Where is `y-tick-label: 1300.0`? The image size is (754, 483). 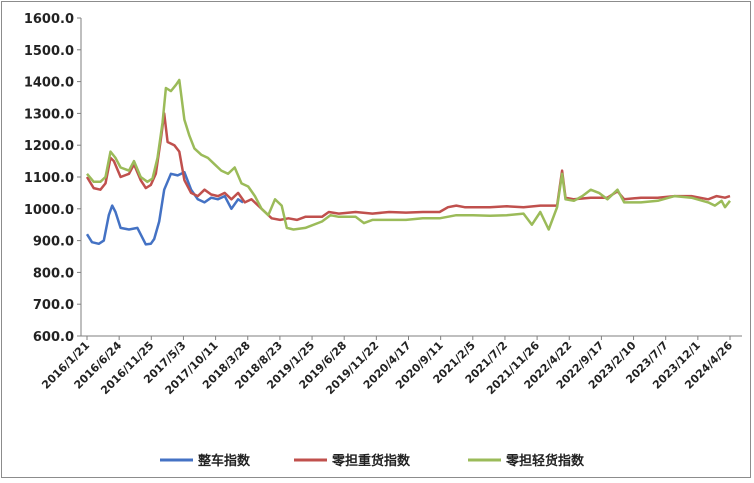
y-tick-label: 1300.0 is located at coordinates (49, 114).